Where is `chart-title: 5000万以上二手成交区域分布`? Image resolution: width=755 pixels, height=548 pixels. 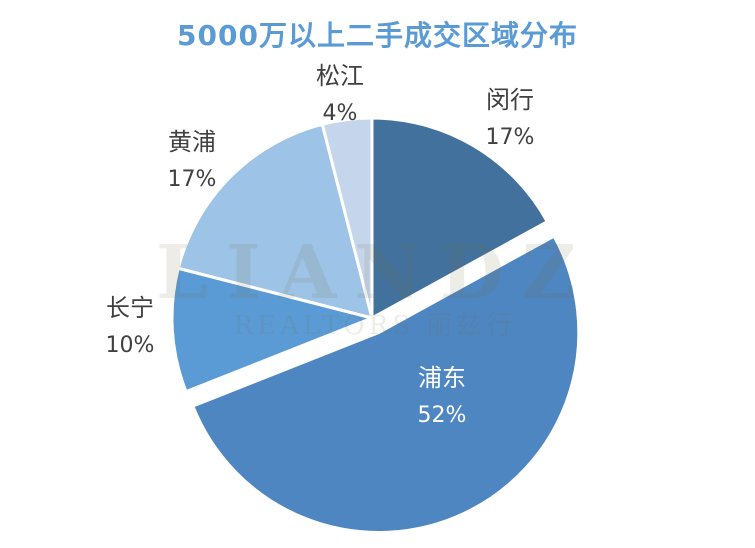 chart-title: 5000万以上二手成交区域分布 is located at coordinates (377, 35).